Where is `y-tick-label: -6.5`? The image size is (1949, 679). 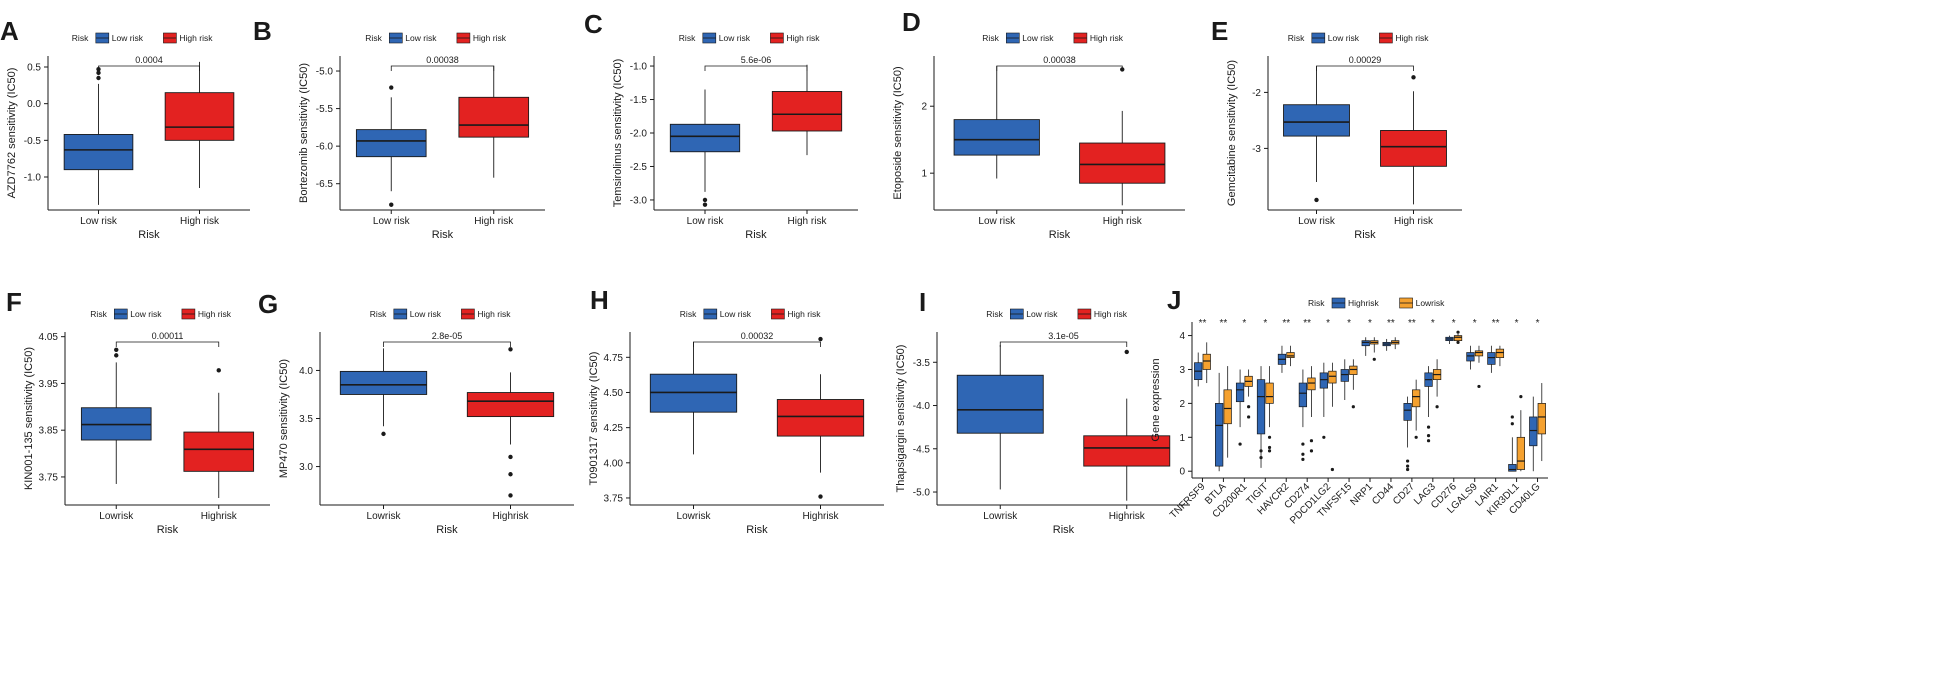 y-tick-label: -6.5 is located at coordinates (325, 184).